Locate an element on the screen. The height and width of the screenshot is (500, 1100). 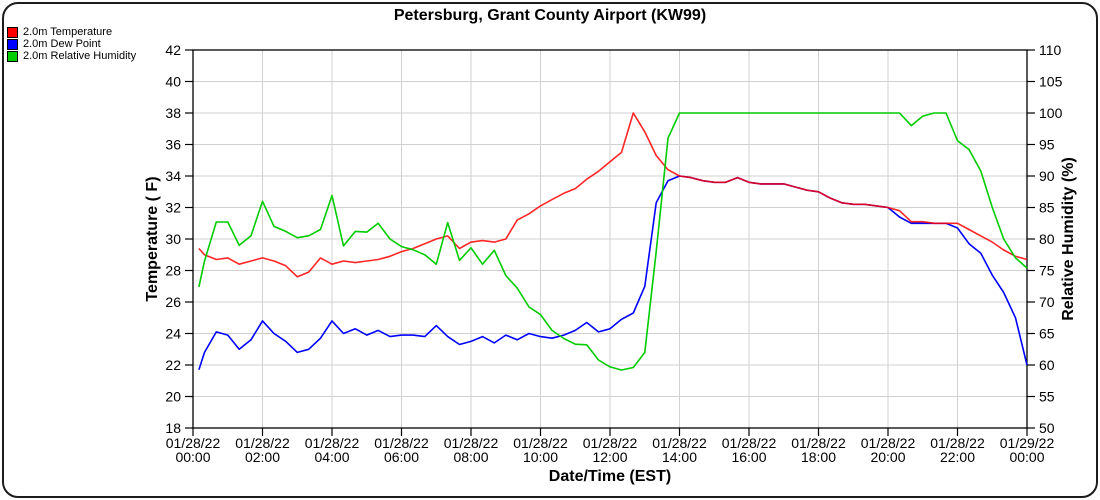
humidity-tick-label: 60 is located at coordinates (1047, 365).